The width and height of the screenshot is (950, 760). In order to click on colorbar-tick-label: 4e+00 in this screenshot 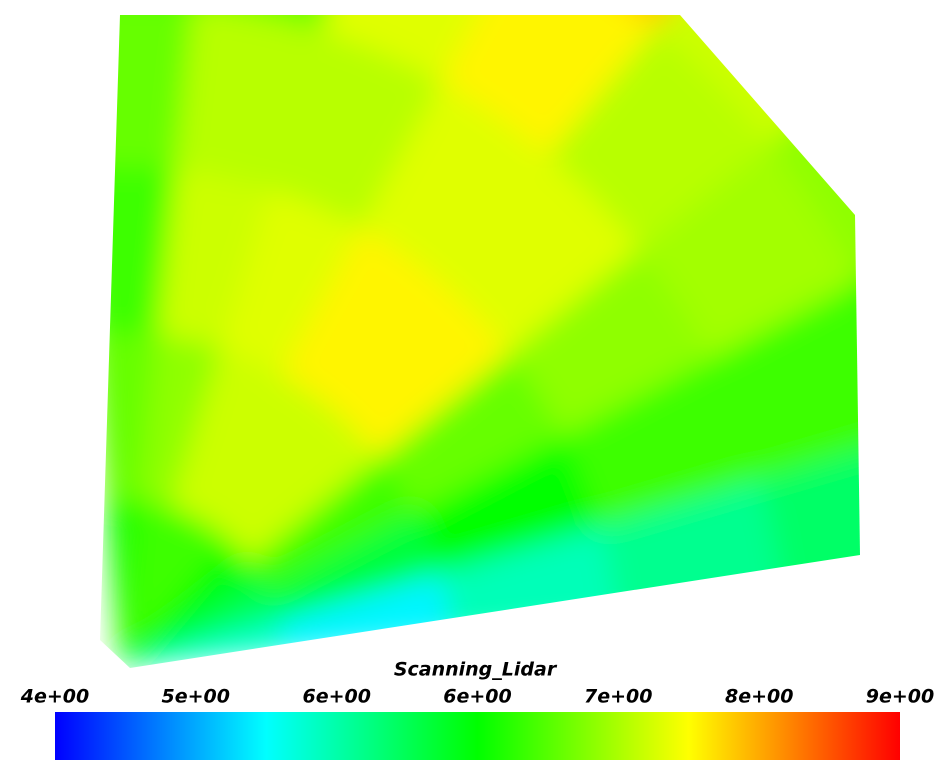, I will do `click(54, 697)`.